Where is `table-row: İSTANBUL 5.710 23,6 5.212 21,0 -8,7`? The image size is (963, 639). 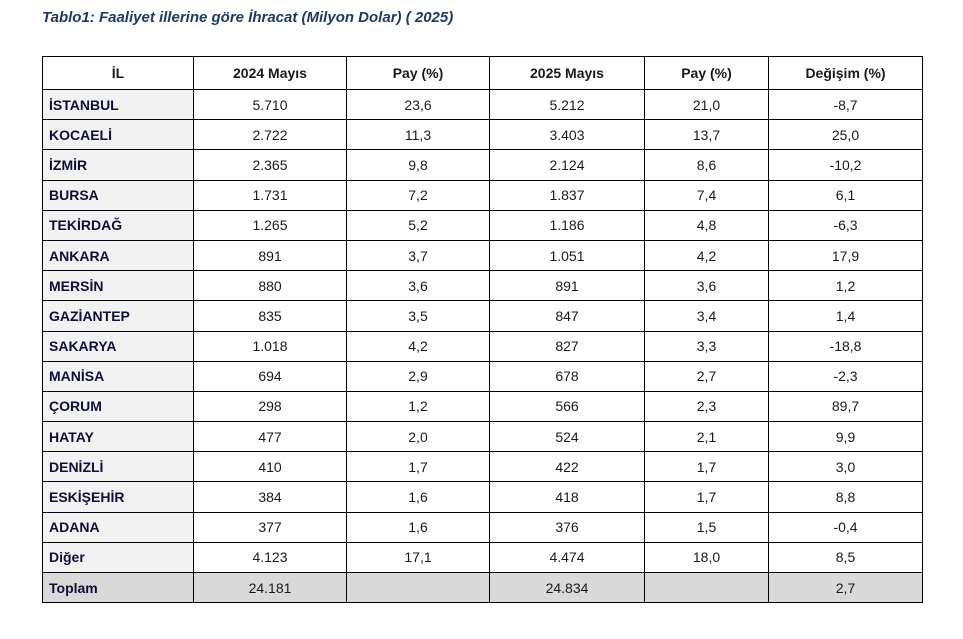 table-row: İSTANBUL 5.710 23,6 5.212 21,0 -8,7 is located at coordinates (482, 104).